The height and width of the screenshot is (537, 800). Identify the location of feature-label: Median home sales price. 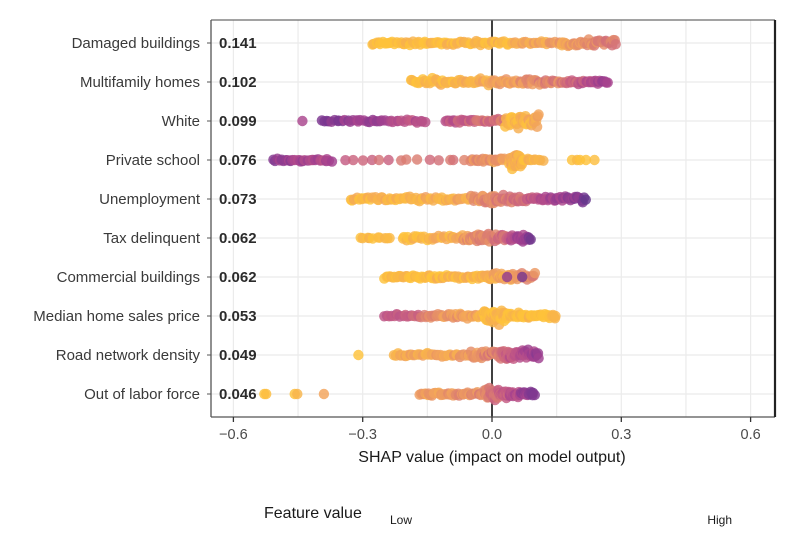
(116, 316).